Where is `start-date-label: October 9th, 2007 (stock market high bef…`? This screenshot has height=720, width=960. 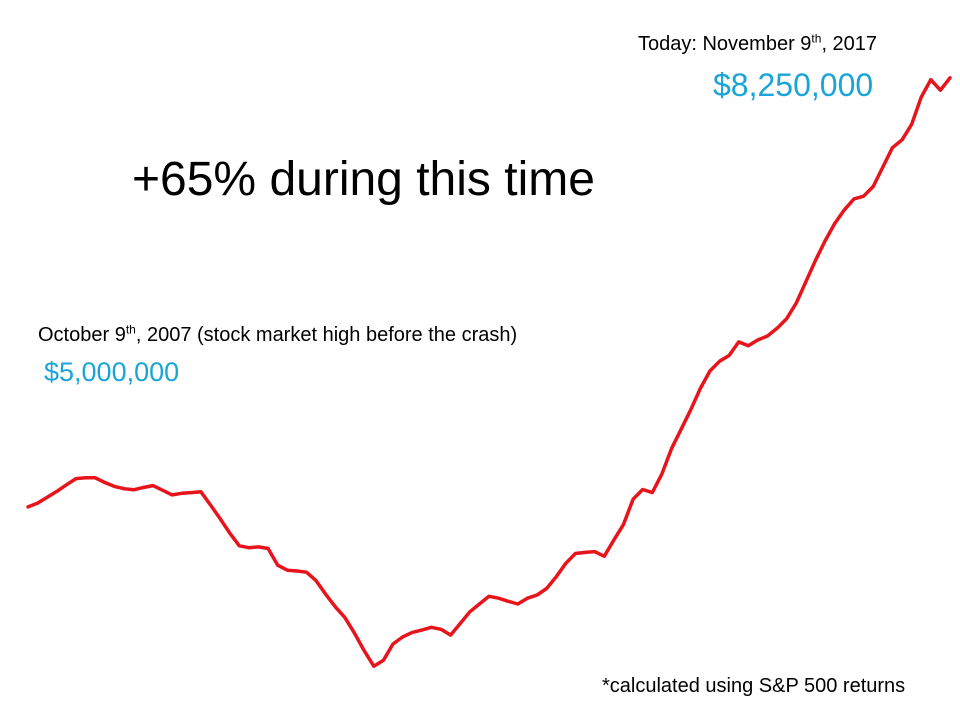
start-date-label: October 9th, 2007 (stock market high bef… is located at coordinates (278, 334).